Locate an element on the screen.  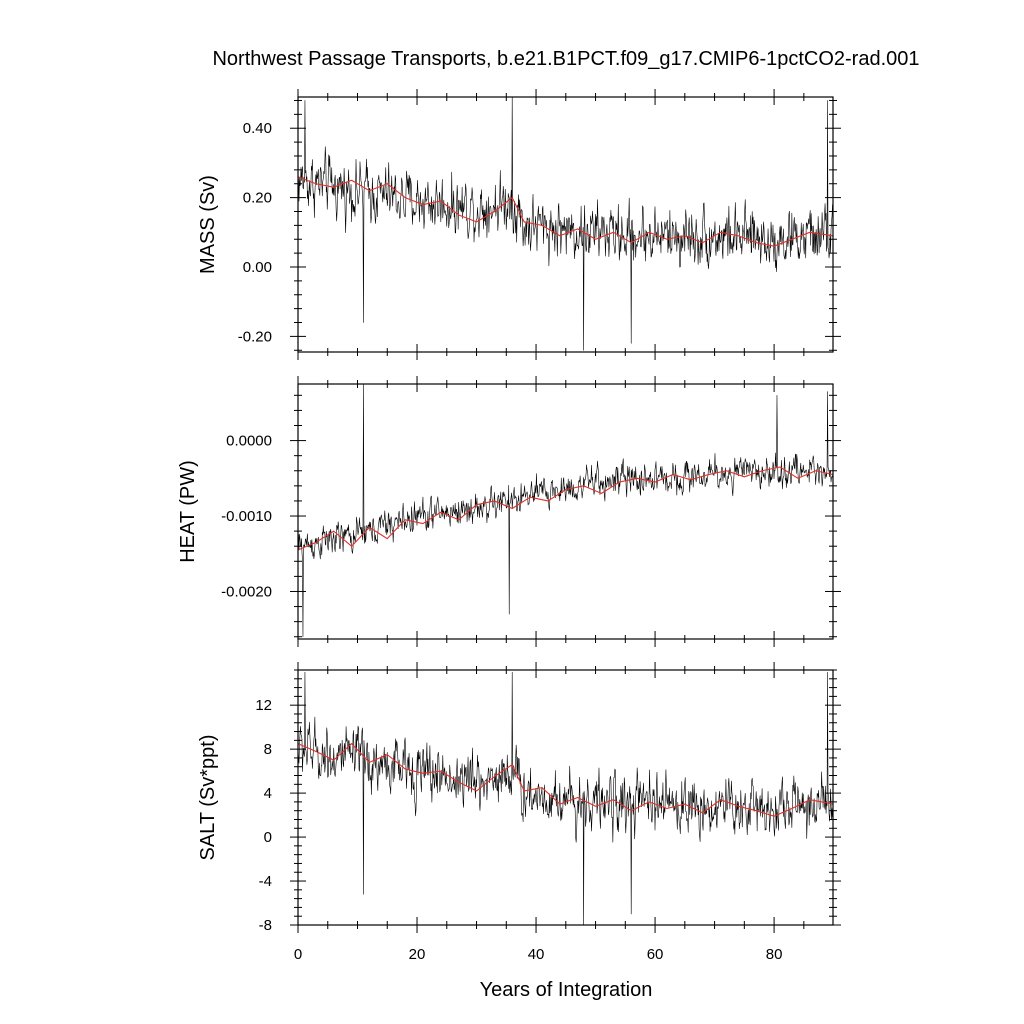
y-tick-label: 0.40 is located at coordinates (257, 128).